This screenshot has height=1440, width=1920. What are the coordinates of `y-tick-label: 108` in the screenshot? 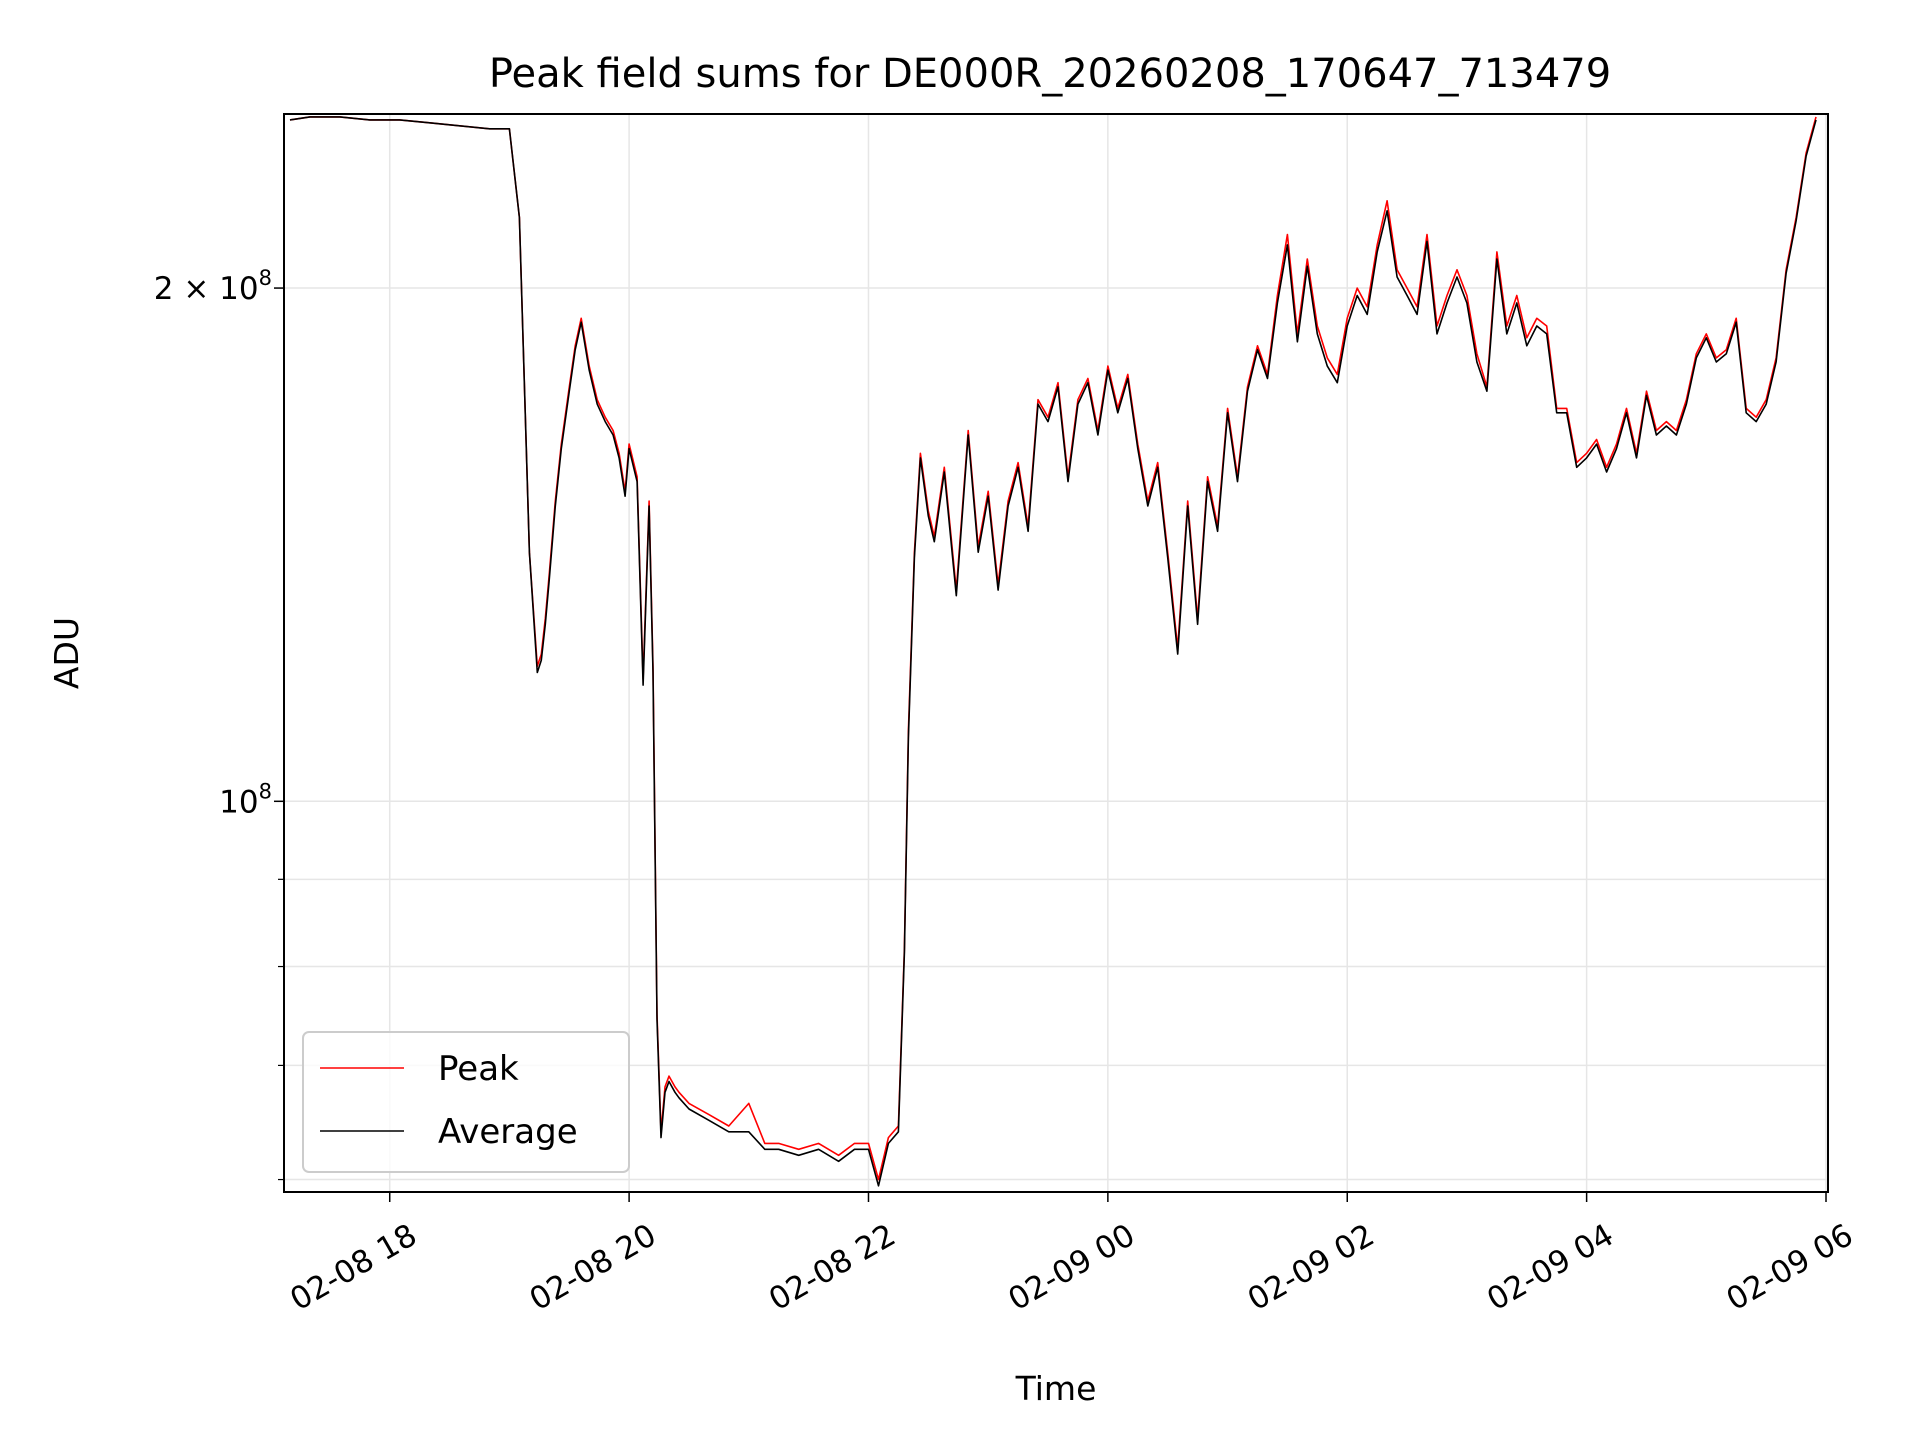 It's located at (245, 799).